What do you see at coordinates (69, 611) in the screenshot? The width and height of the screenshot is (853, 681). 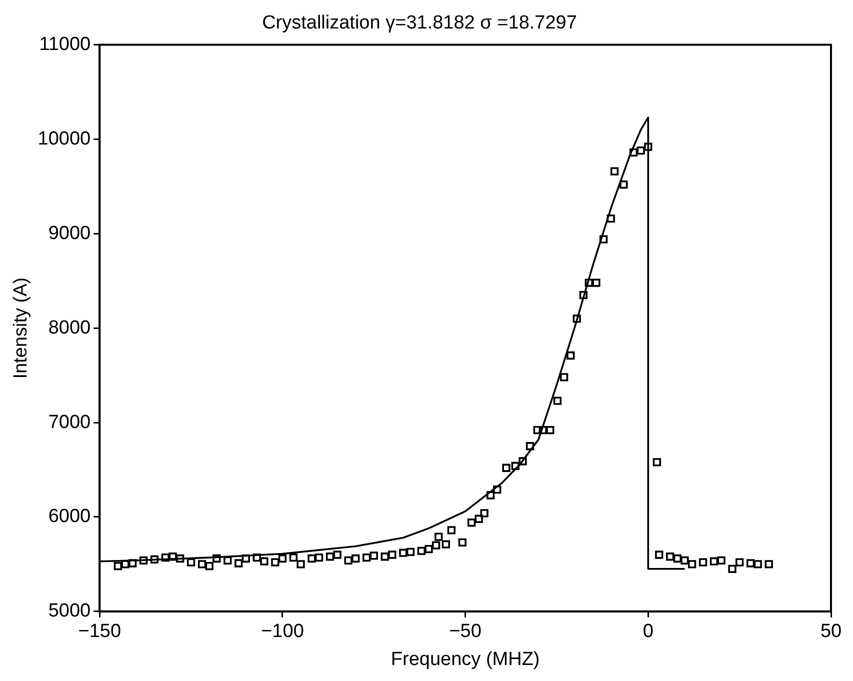 I see `y-tick-label: 5000` at bounding box center [69, 611].